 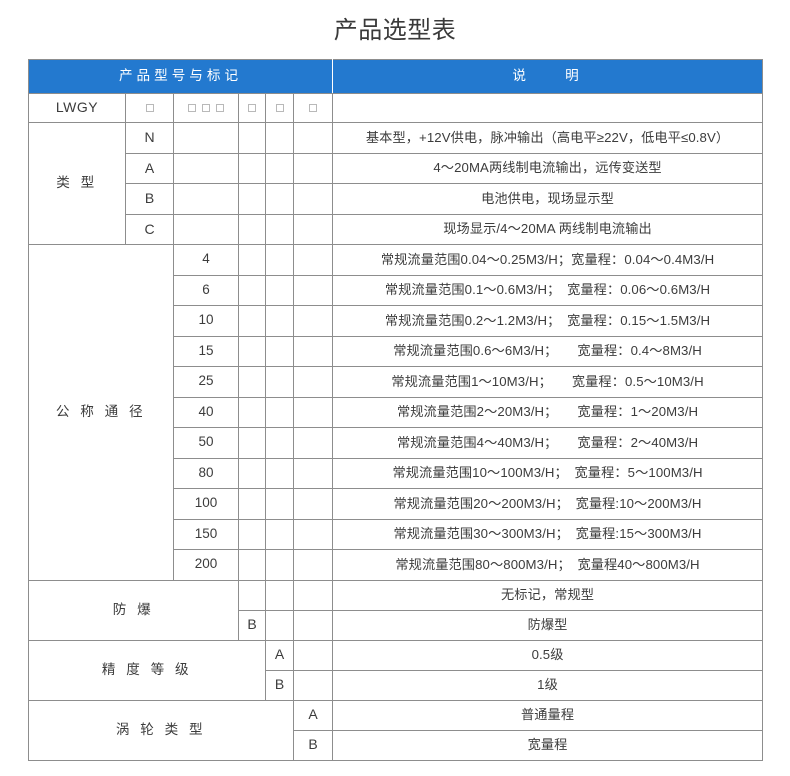 I want to click on code-row-desc, so click(x=548, y=108).